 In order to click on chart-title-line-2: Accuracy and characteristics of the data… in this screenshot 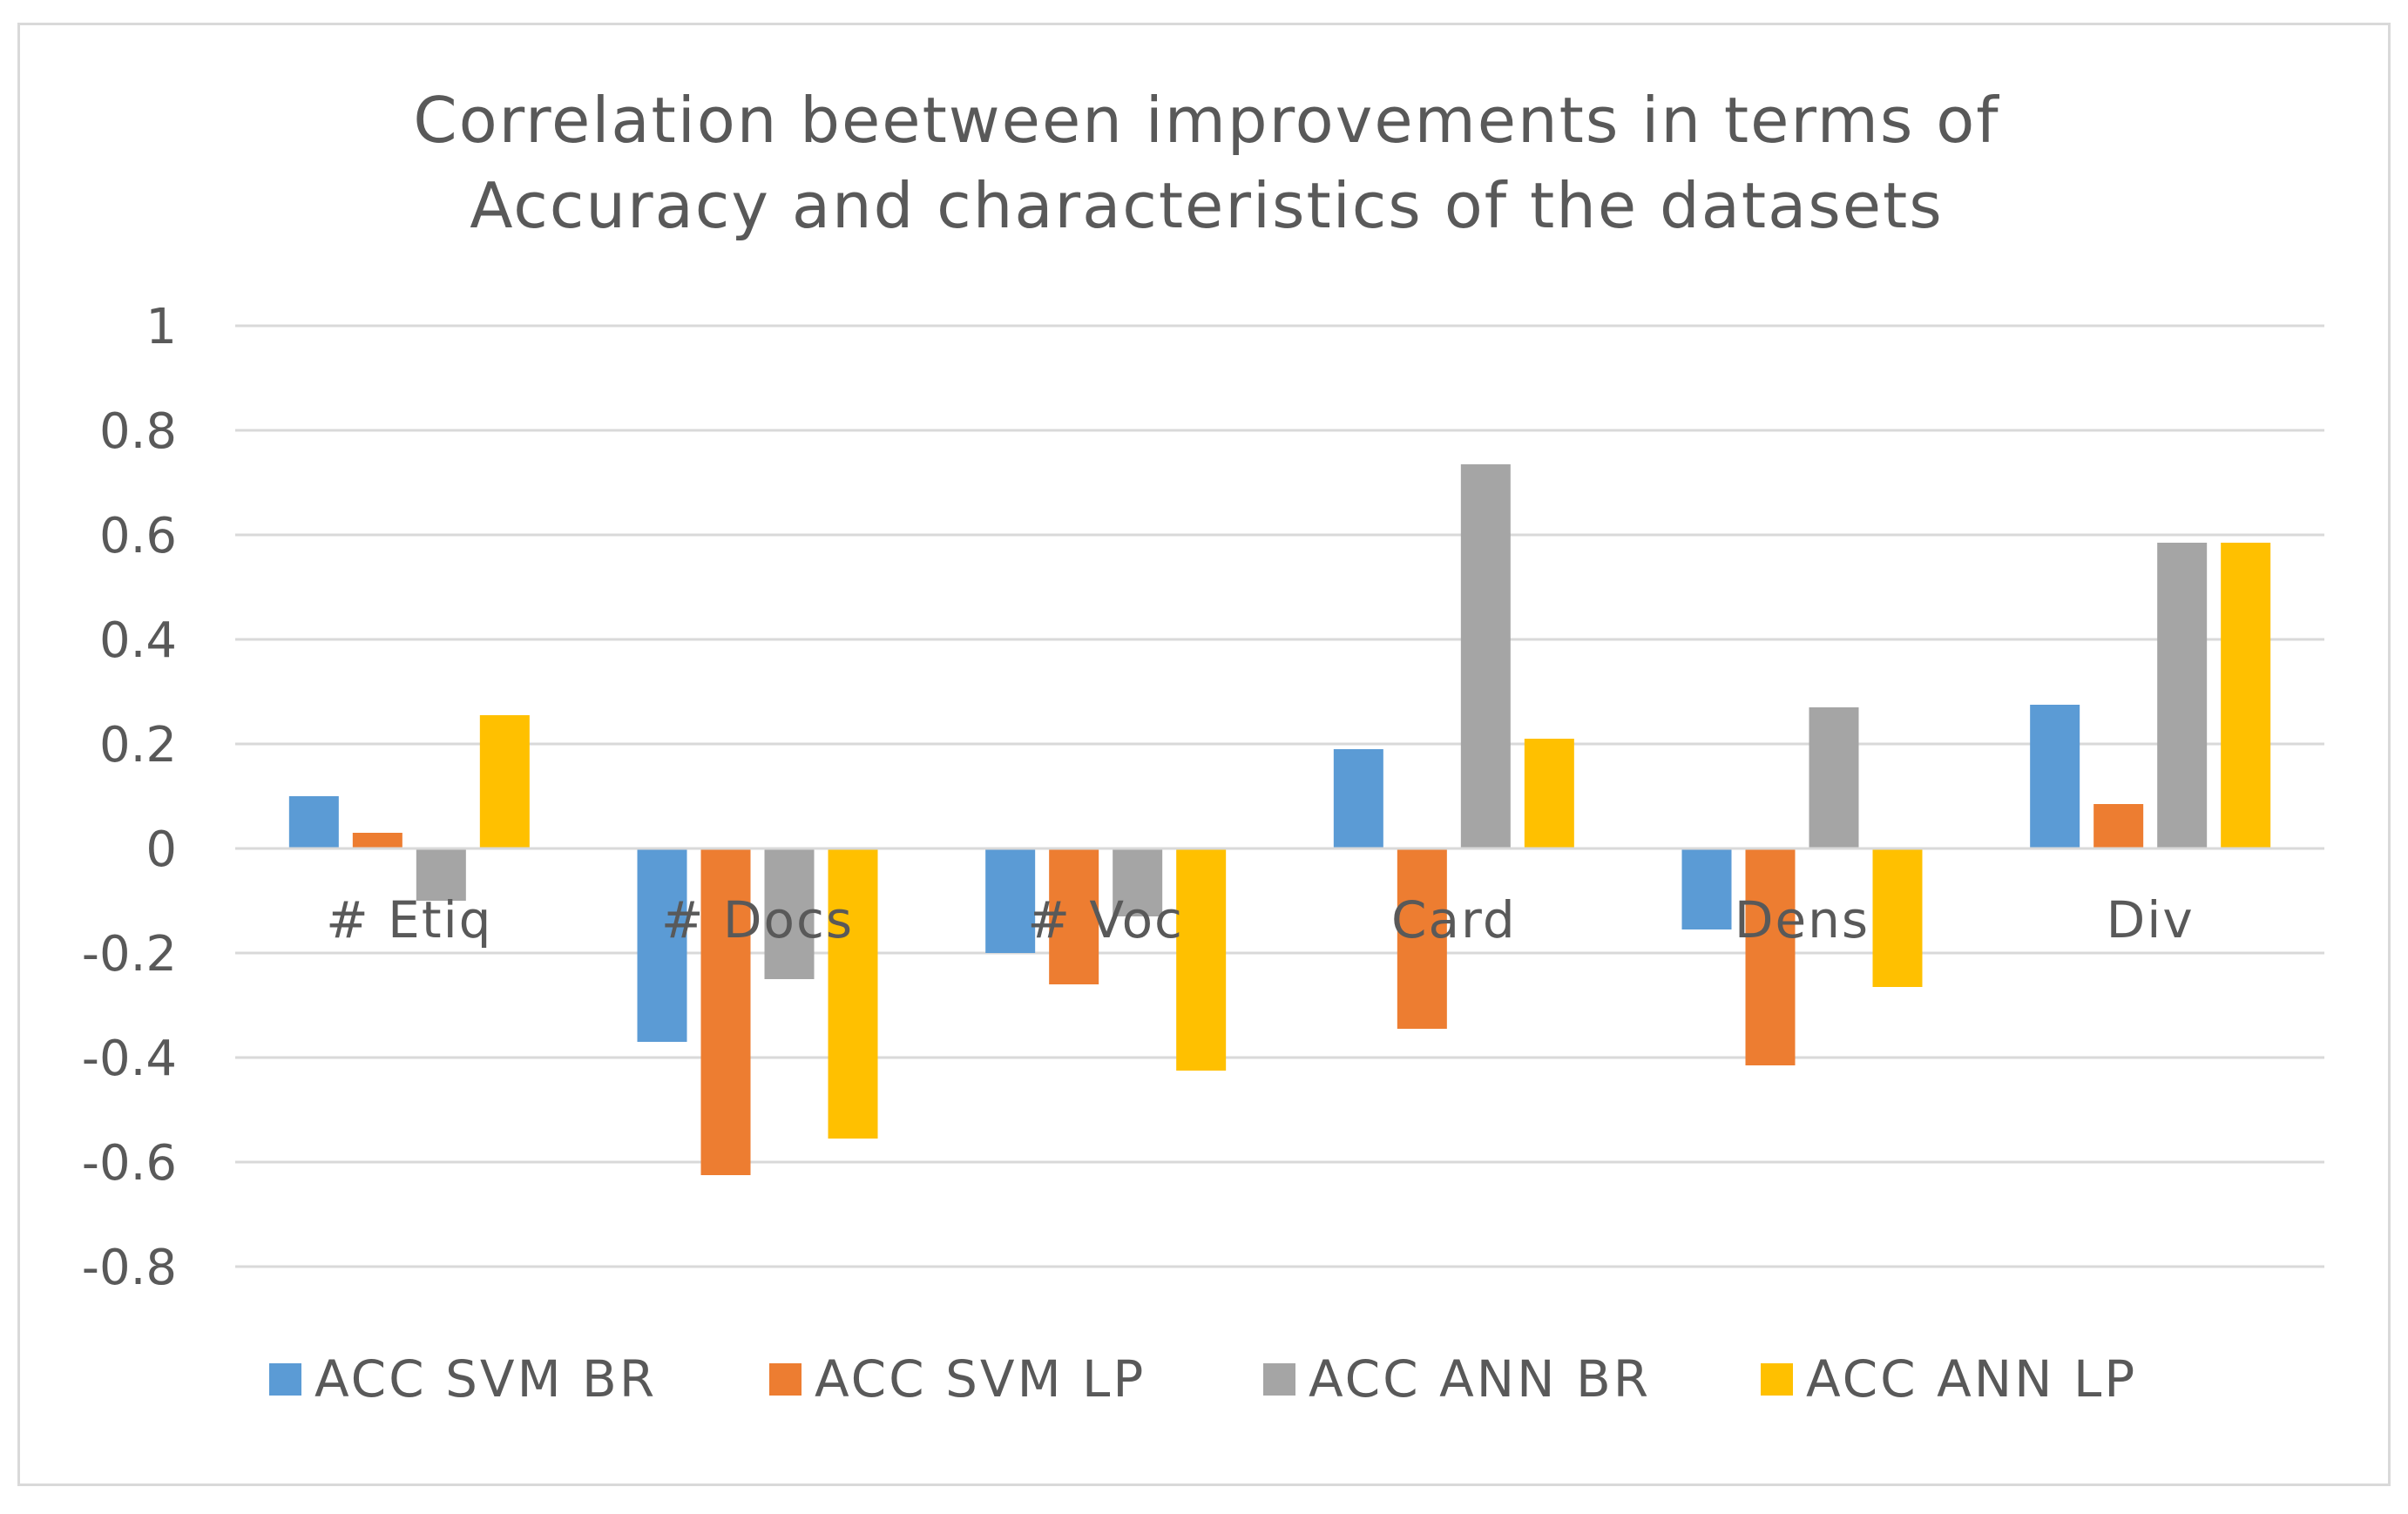, I will do `click(1207, 206)`.